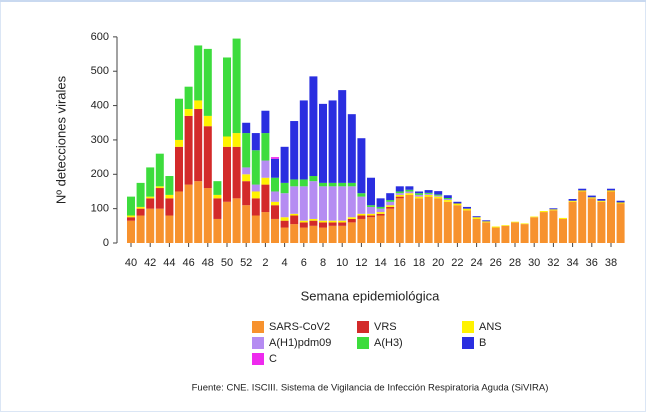 The height and width of the screenshot is (412, 646). Describe the element at coordinates (100, 105) in the screenshot. I see `y-tick-label: 400` at that location.